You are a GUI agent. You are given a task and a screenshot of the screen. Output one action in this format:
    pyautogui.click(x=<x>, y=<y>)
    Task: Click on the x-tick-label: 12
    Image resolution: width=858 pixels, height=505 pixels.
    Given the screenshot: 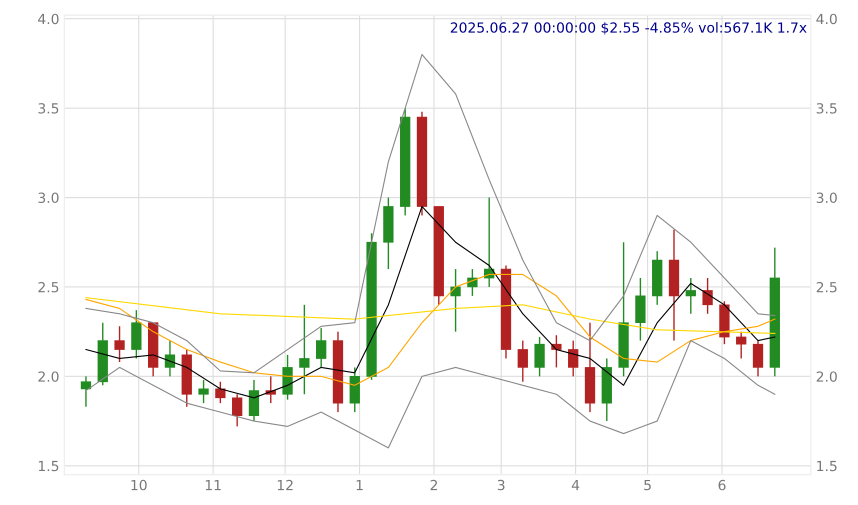 What is the action you would take?
    pyautogui.click(x=285, y=485)
    